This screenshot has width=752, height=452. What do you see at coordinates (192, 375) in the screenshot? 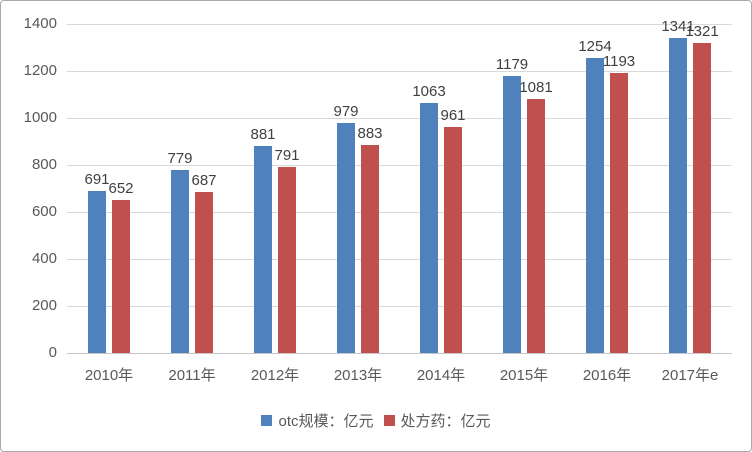
I see `x-axis-tick-label: 2011年` at bounding box center [192, 375].